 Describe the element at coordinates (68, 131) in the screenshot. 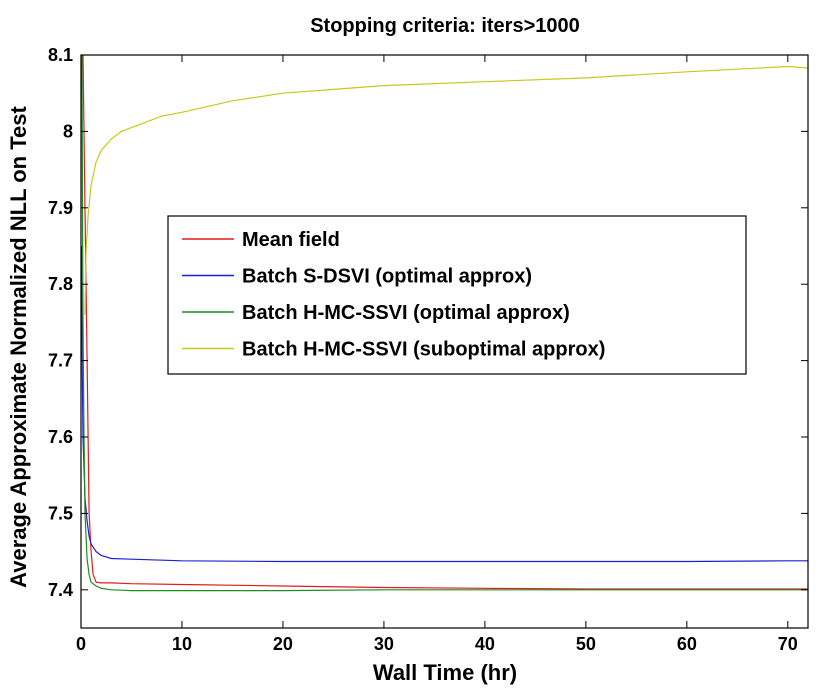

I see `y-tick-label: 8` at that location.